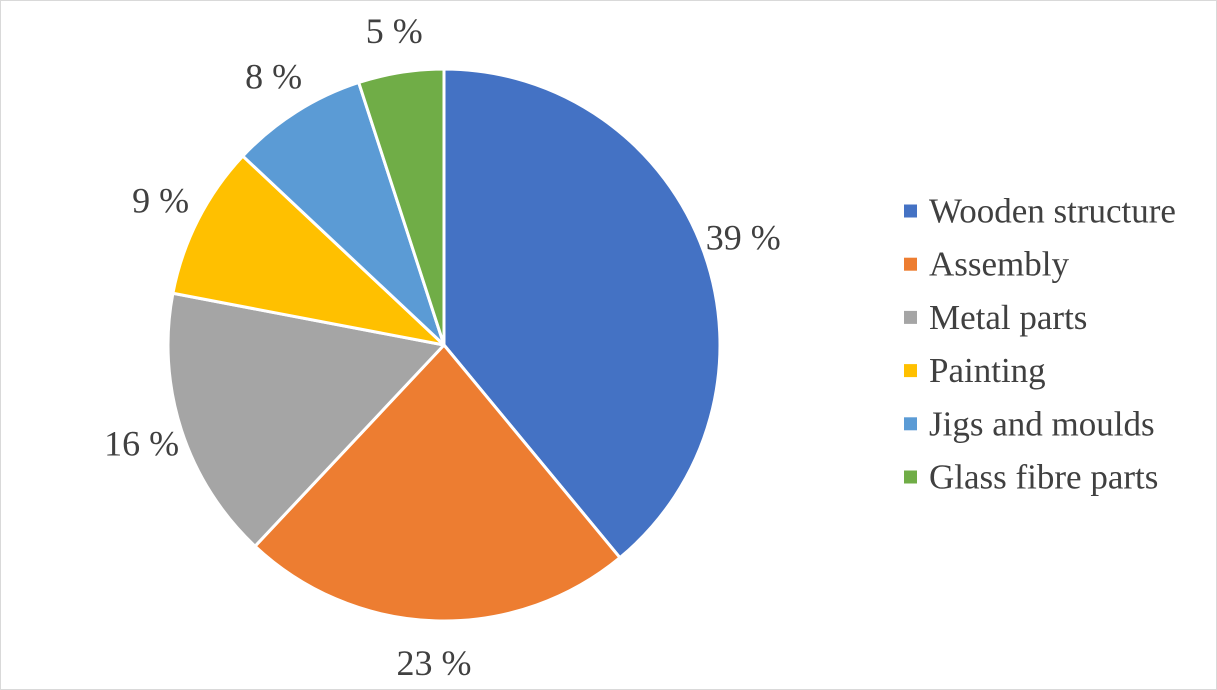 Image resolution: width=1217 pixels, height=690 pixels. I want to click on legend-item-wooden-structure: Wooden structure, so click(1040, 211).